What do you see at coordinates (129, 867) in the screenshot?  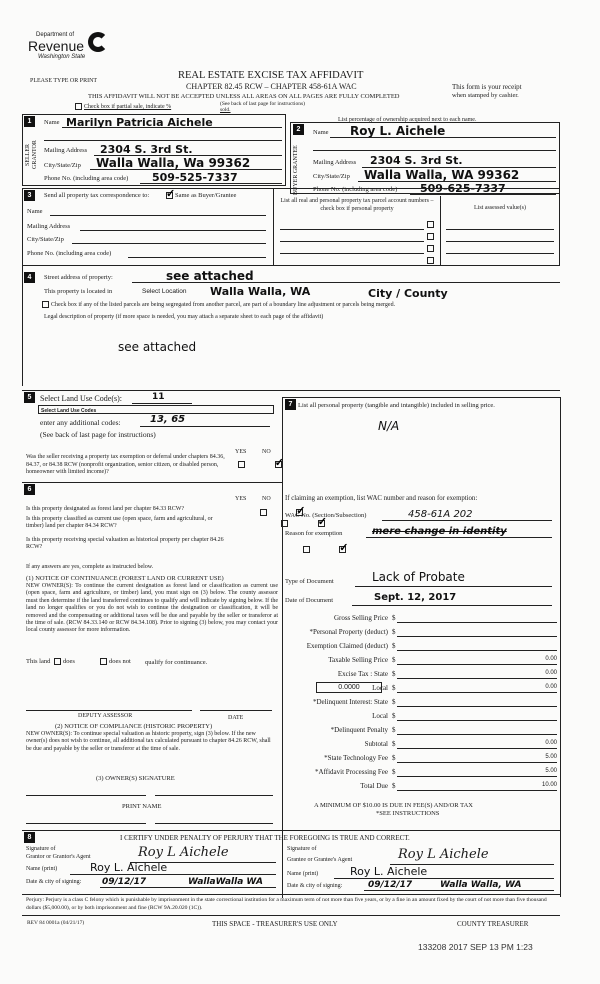 I see `grantor-name-field: Roy L. Aichele` at bounding box center [129, 867].